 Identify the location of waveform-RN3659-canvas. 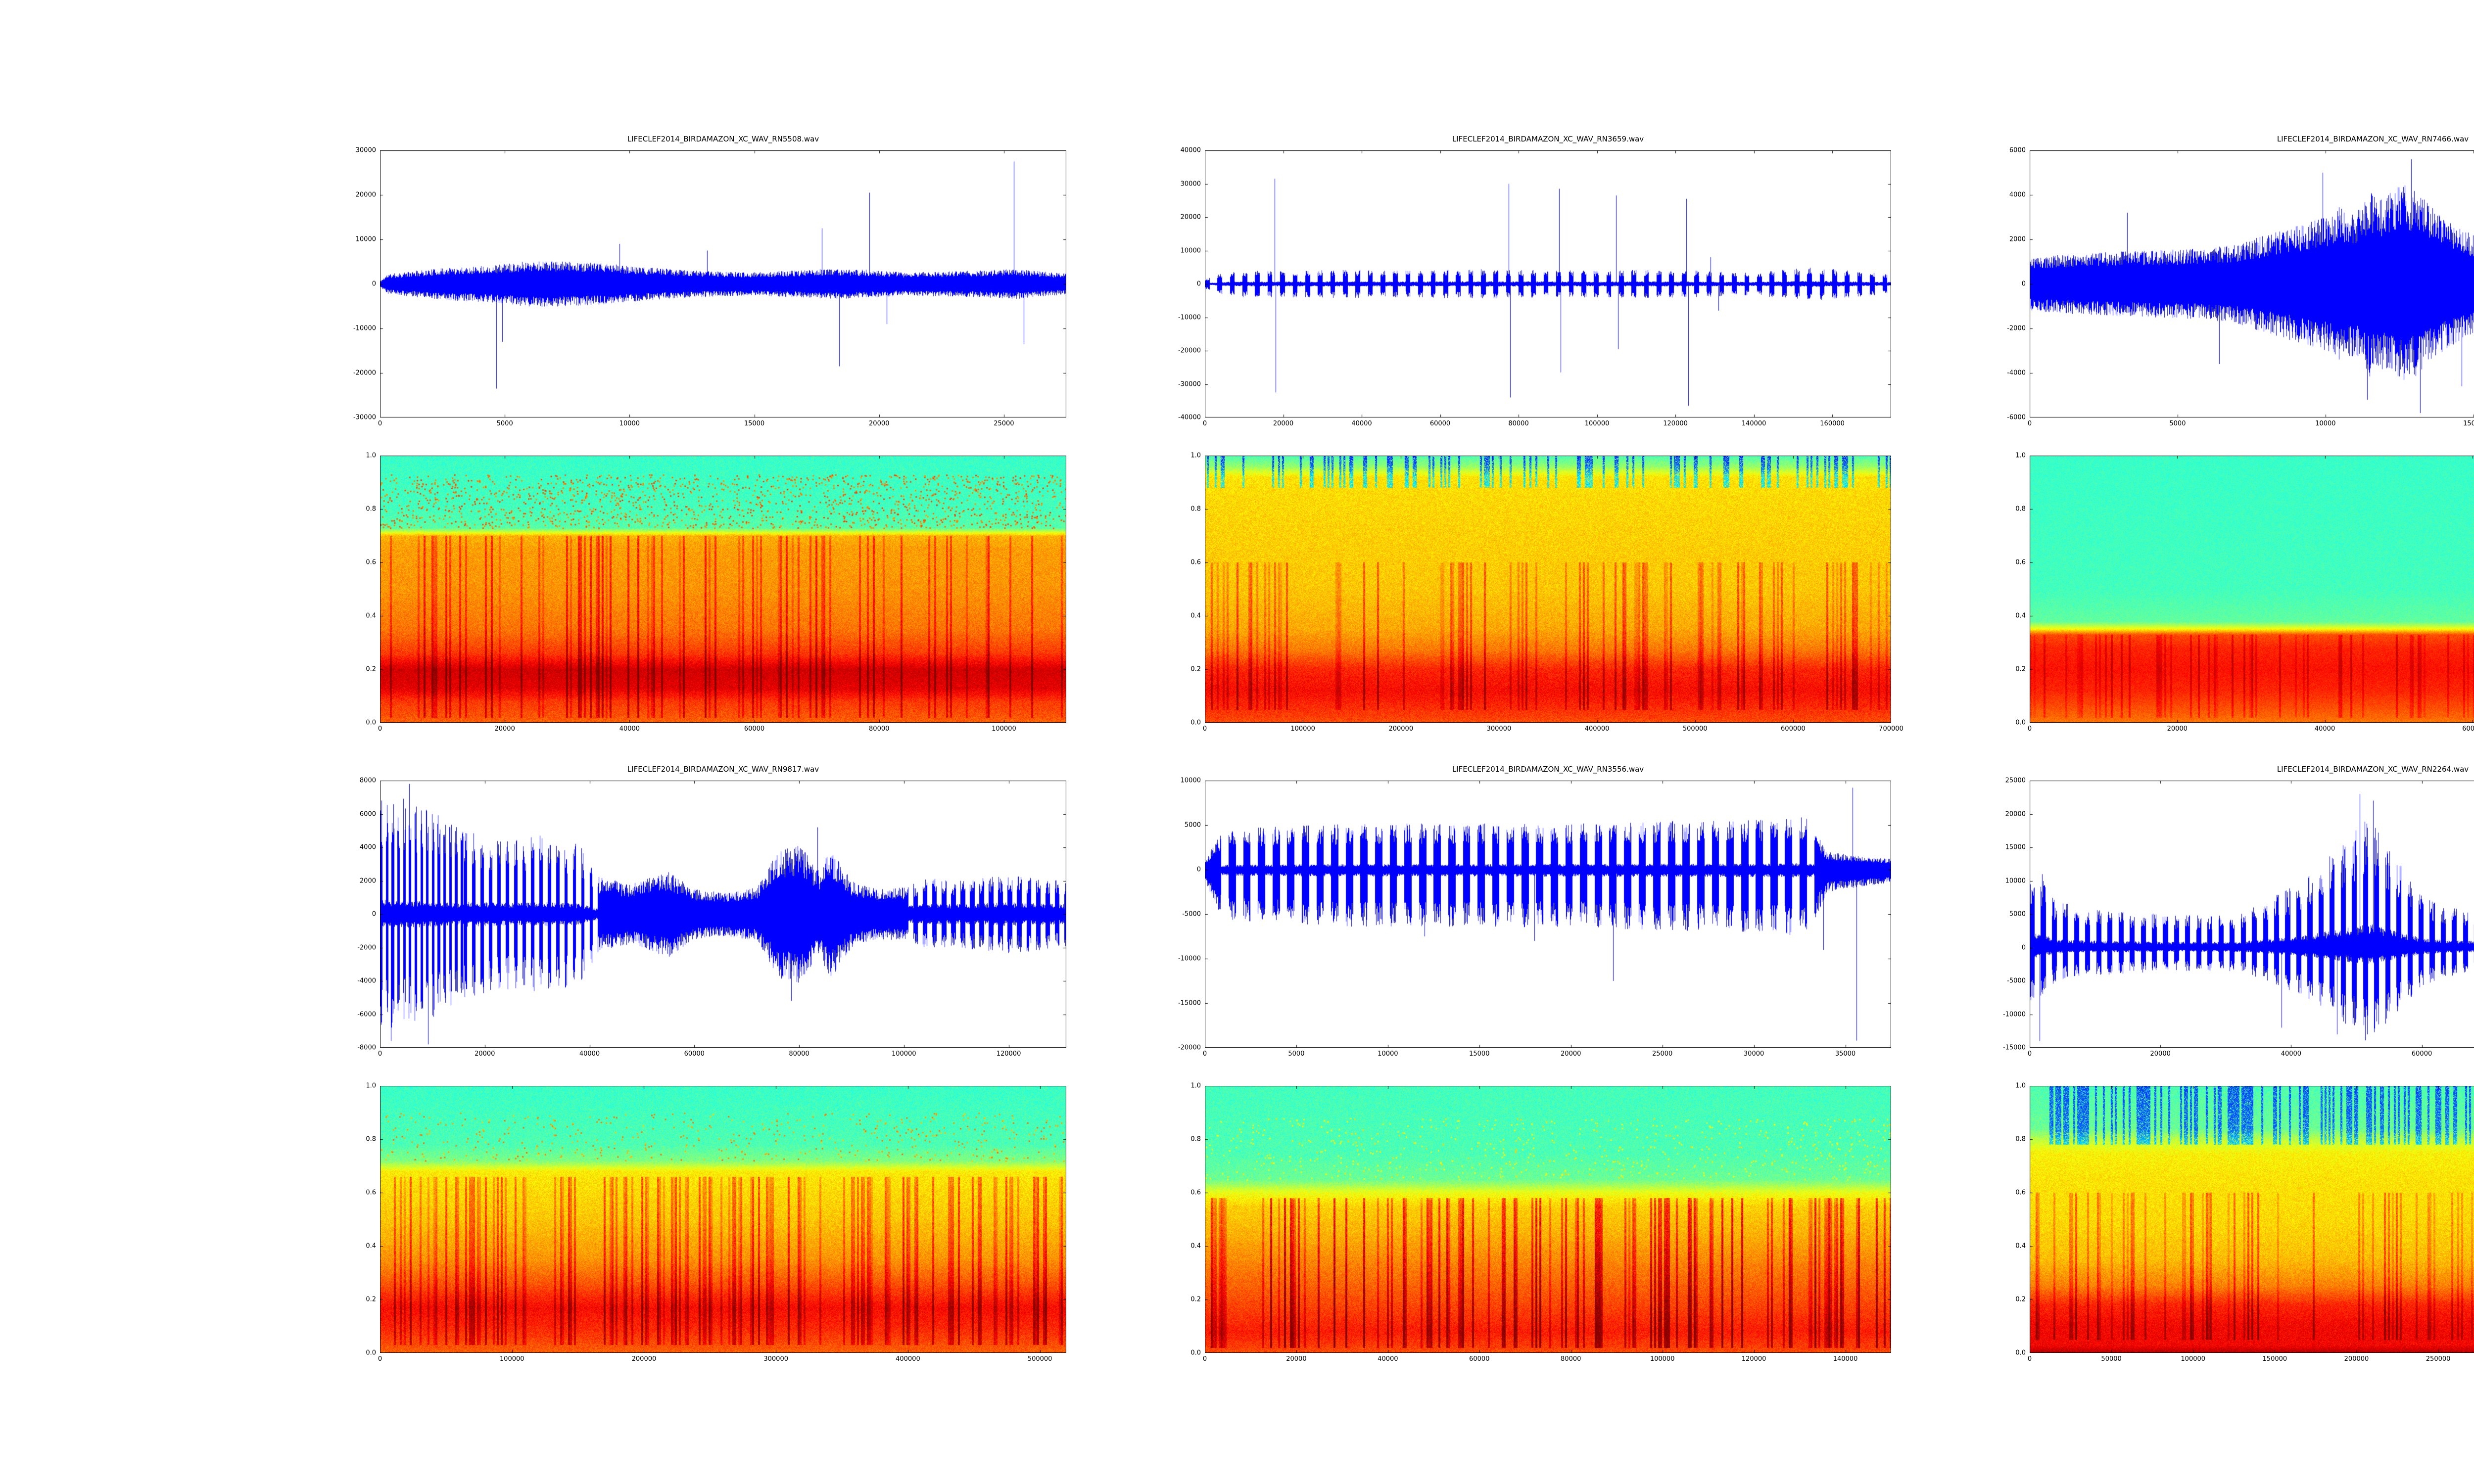
(1548, 283).